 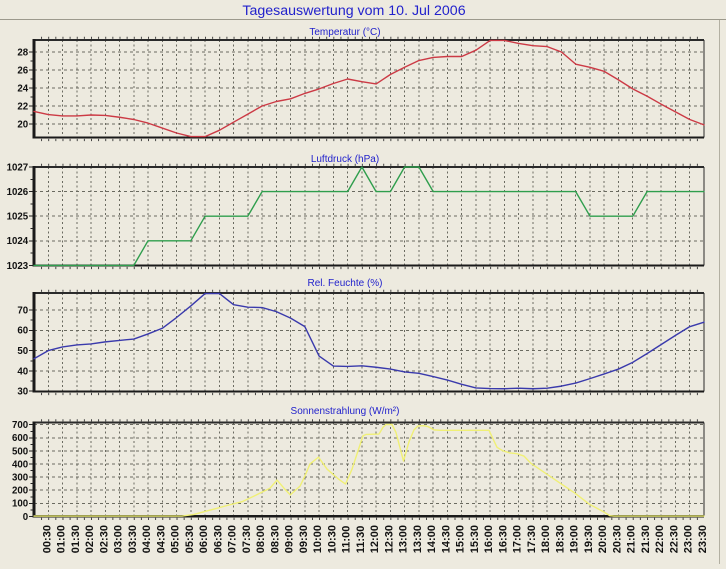 What do you see at coordinates (353, 11) in the screenshot?
I see `svg-text:Tagesauswertung vom 10. Jul 20: Tagesauswertung vom 10. Jul 2006` at bounding box center [353, 11].